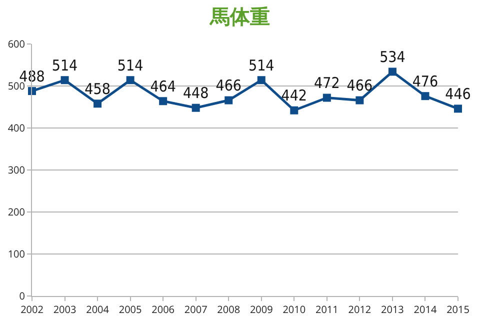 The image size is (480, 320). Describe the element at coordinates (458, 309) in the screenshot. I see `x-tick-label: 2015` at that location.